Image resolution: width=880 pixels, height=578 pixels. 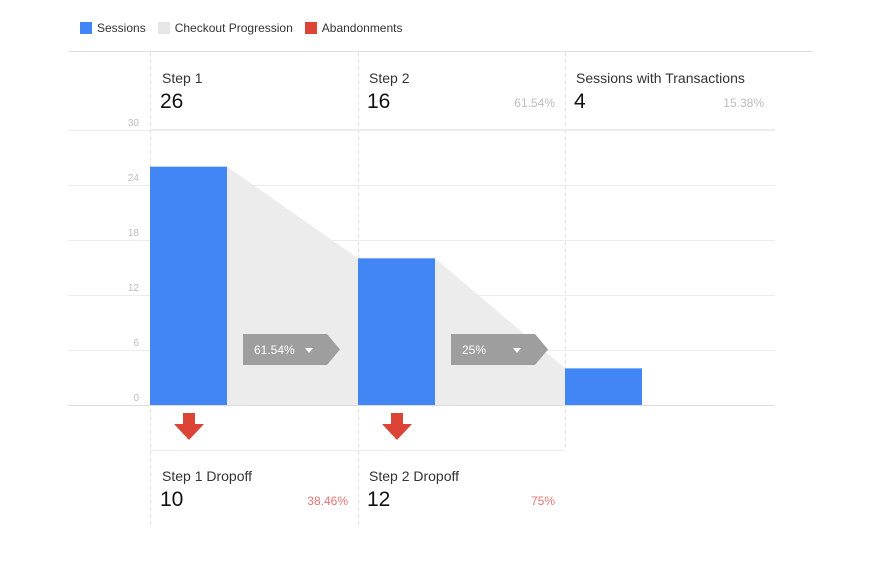 What do you see at coordinates (542, 501) in the screenshot?
I see `dropoff-percent: 75%` at bounding box center [542, 501].